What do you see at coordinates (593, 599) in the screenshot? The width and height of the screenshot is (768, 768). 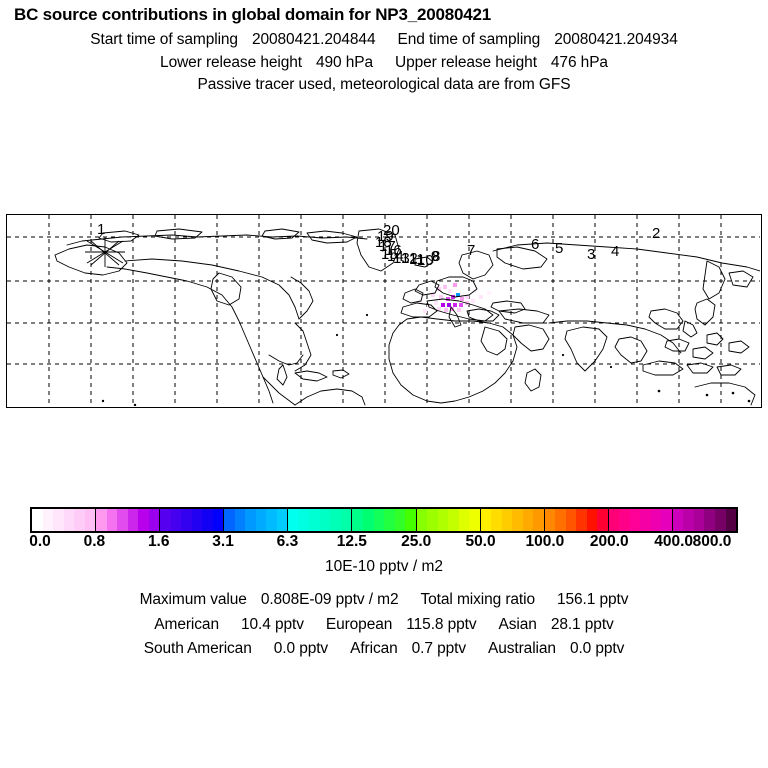 I see `total-mixing-value: 156.1 pptv` at bounding box center [593, 599].